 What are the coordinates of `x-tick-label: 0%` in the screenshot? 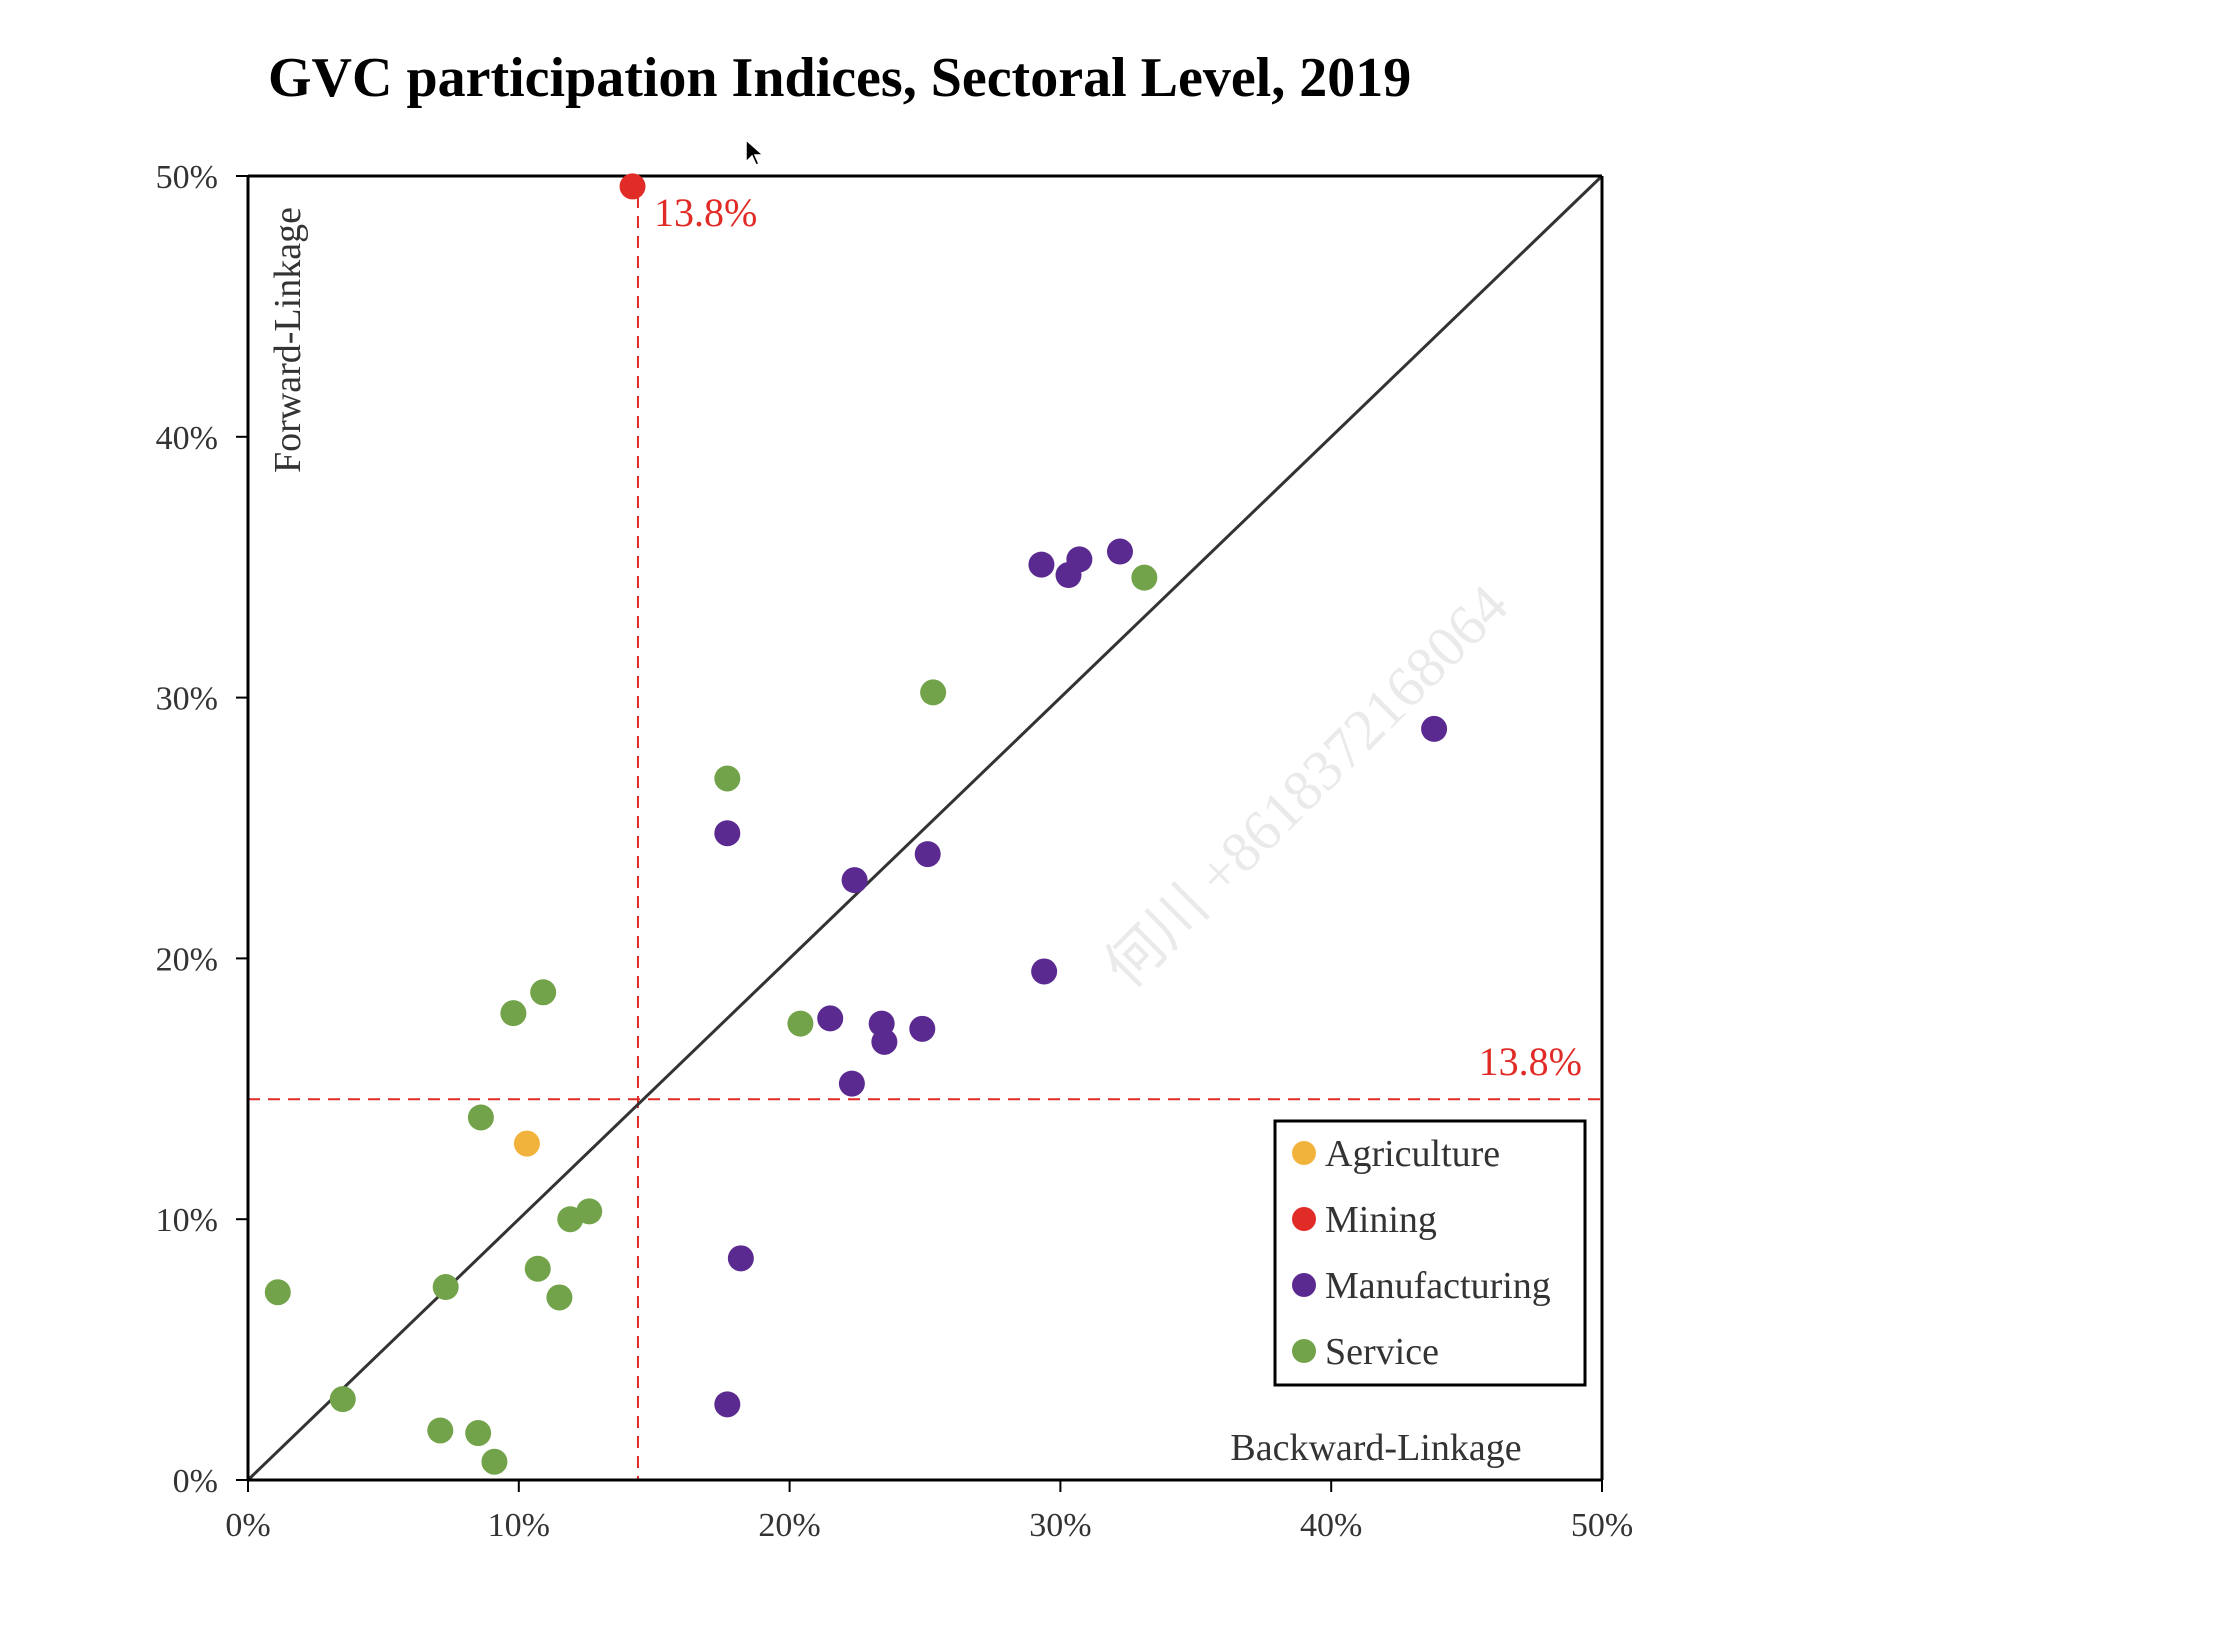 It's located at (247, 1525).